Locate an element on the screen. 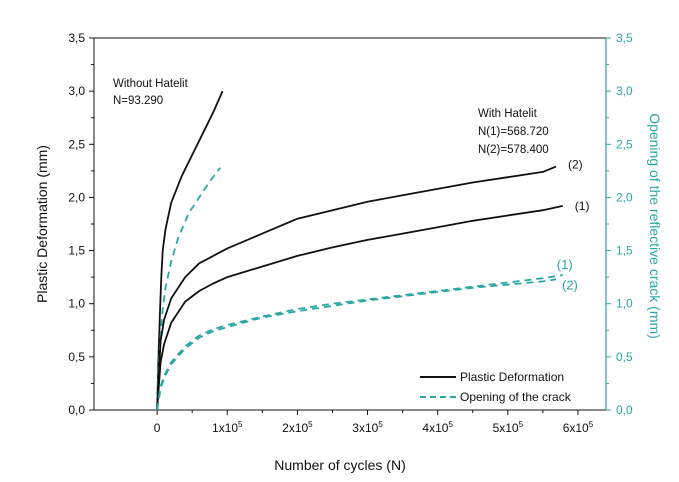 The height and width of the screenshot is (482, 679). y-tick-label-right: 2,0 is located at coordinates (624, 197).